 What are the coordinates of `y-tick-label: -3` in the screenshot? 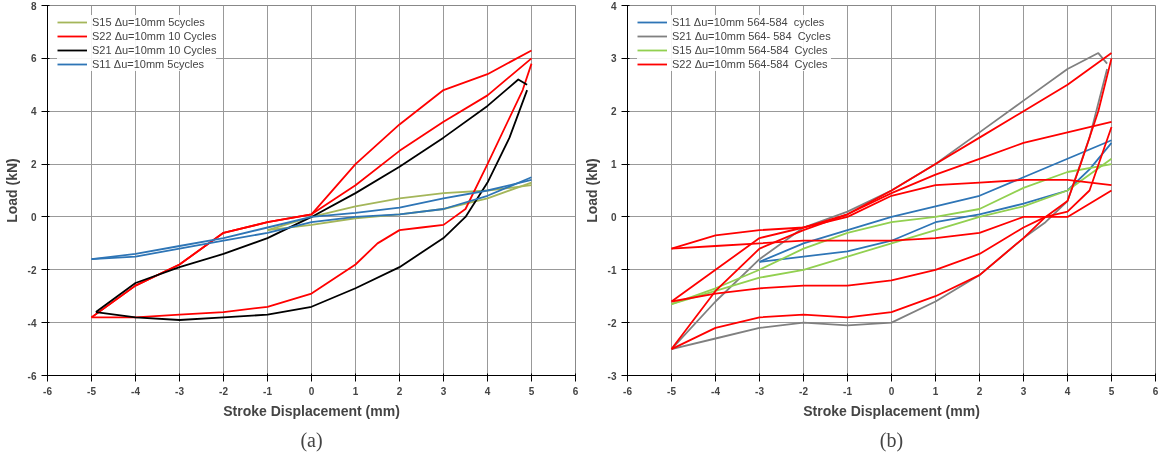 It's located at (612, 376).